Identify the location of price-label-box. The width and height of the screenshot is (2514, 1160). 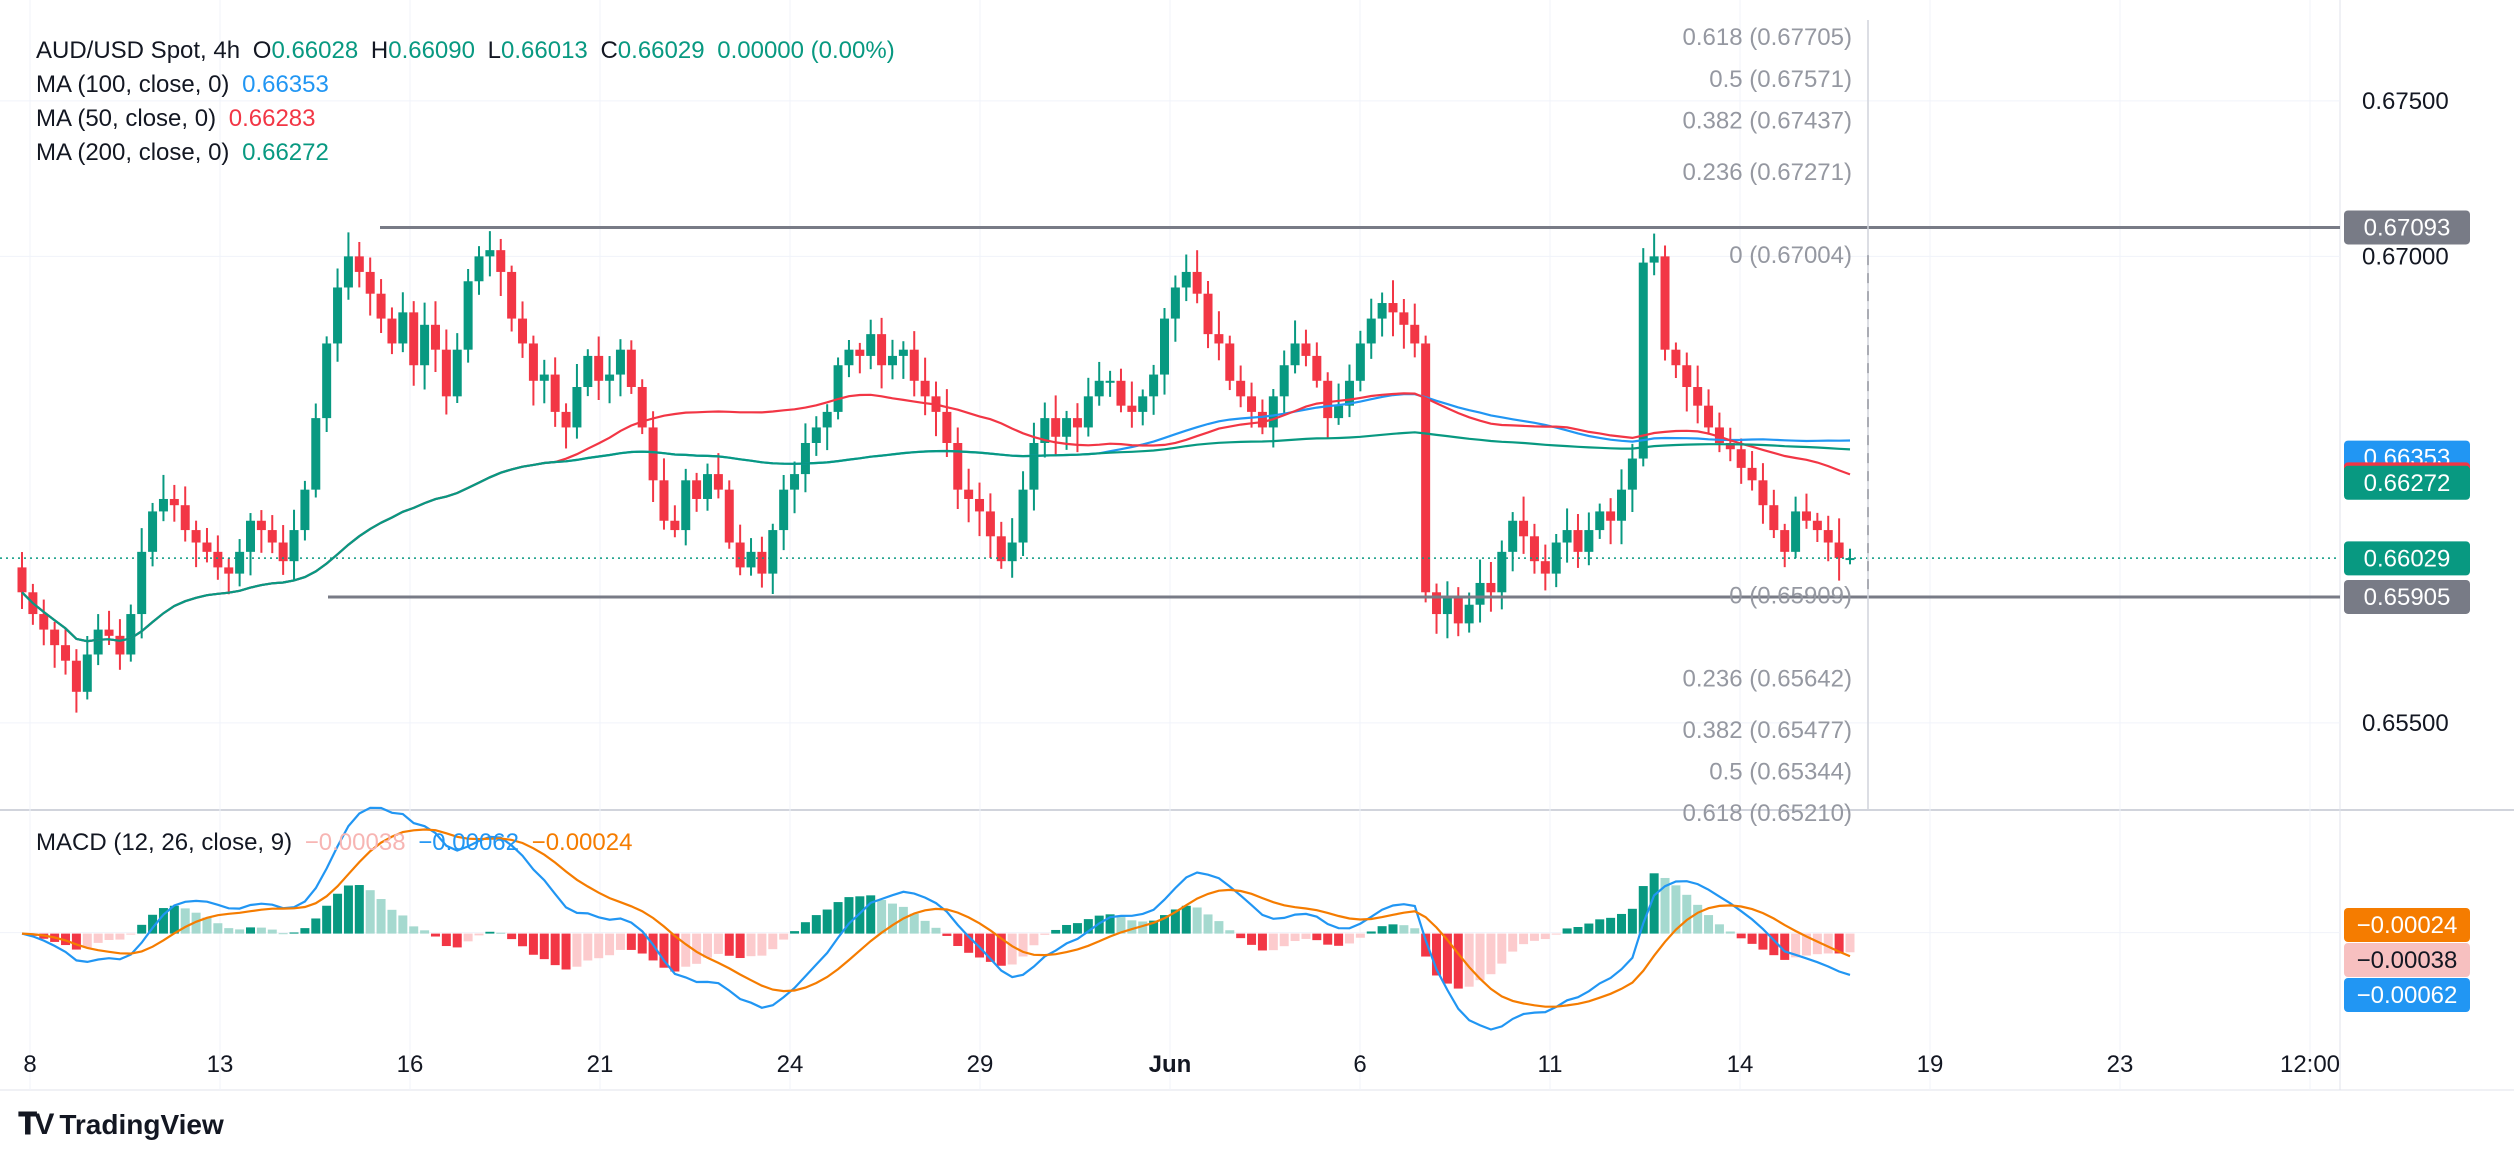
(2407, 596).